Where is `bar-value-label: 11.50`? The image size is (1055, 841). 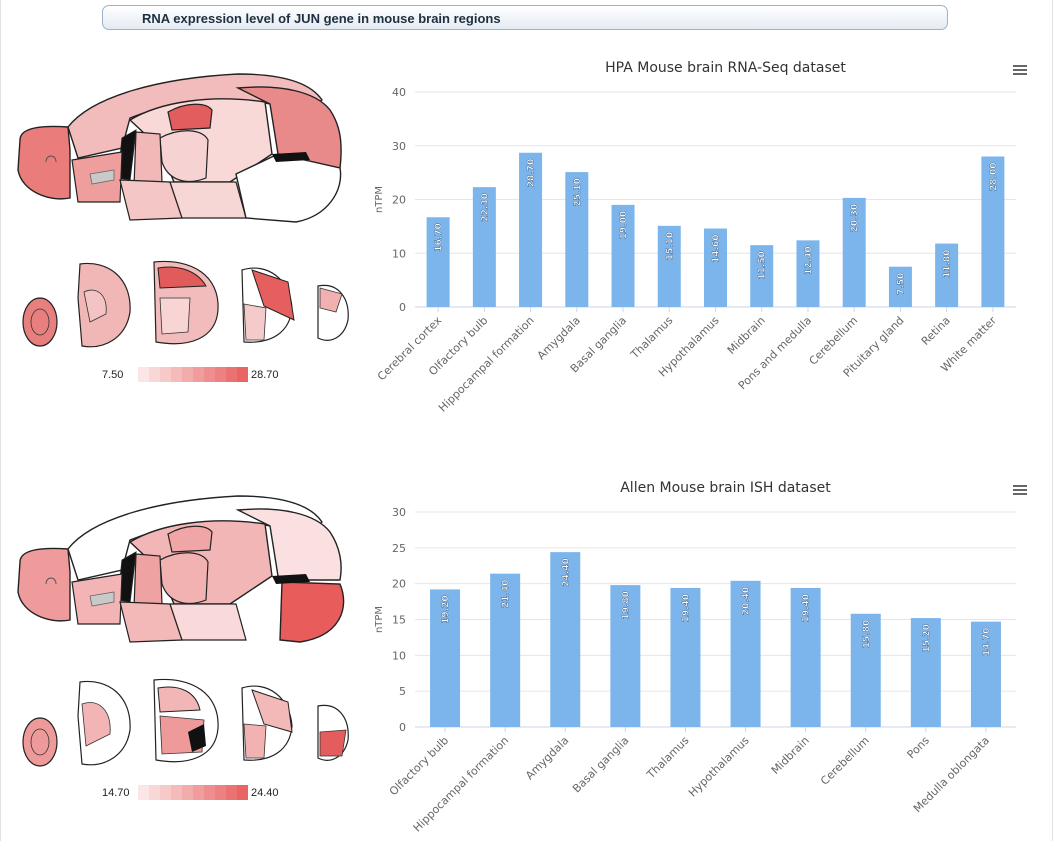
bar-value-label: 11.50 is located at coordinates (763, 265).